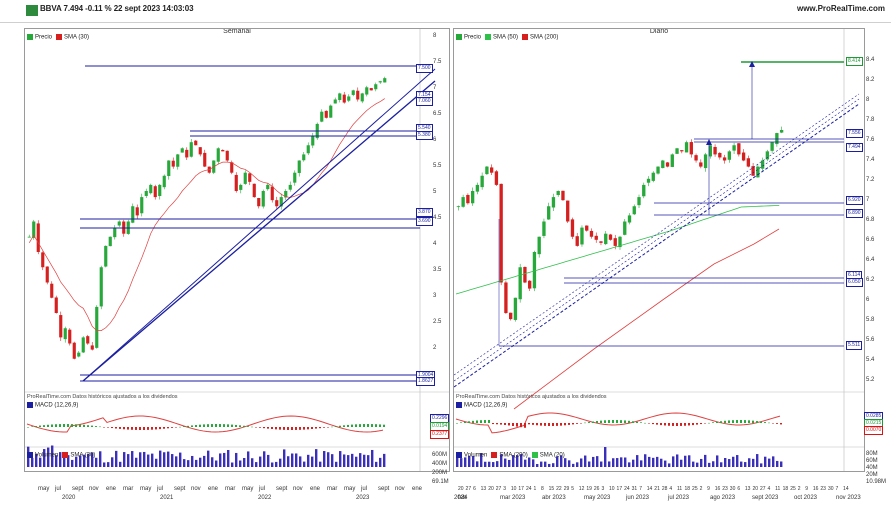 This screenshot has width=891, height=510. What do you see at coordinates (806, 498) in the screenshot?
I see `daily-month-tick: oct 2023` at bounding box center [806, 498].